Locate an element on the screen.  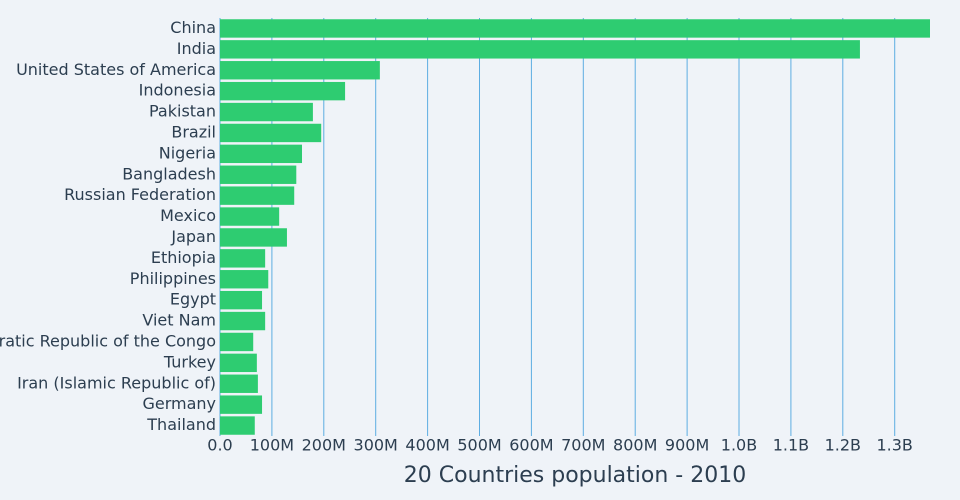
x-tick-label: 700M is located at coordinates (583, 445).